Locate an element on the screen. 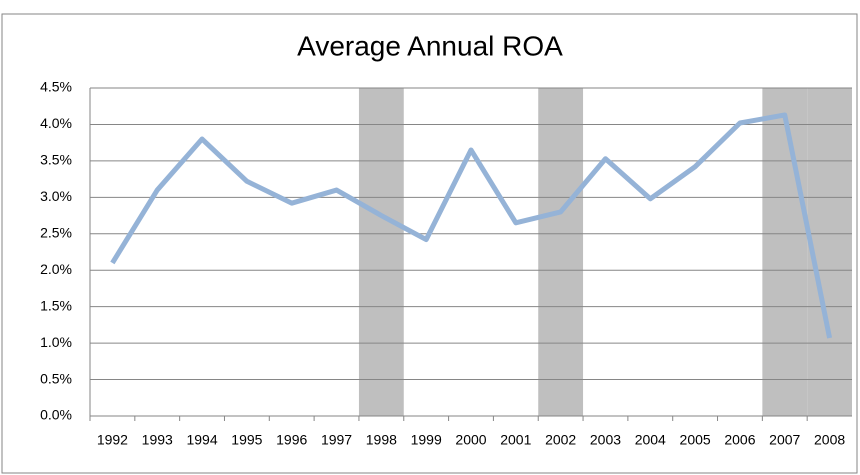 This screenshot has height=475, width=860. y-tick-label: 0.5% is located at coordinates (56, 378).